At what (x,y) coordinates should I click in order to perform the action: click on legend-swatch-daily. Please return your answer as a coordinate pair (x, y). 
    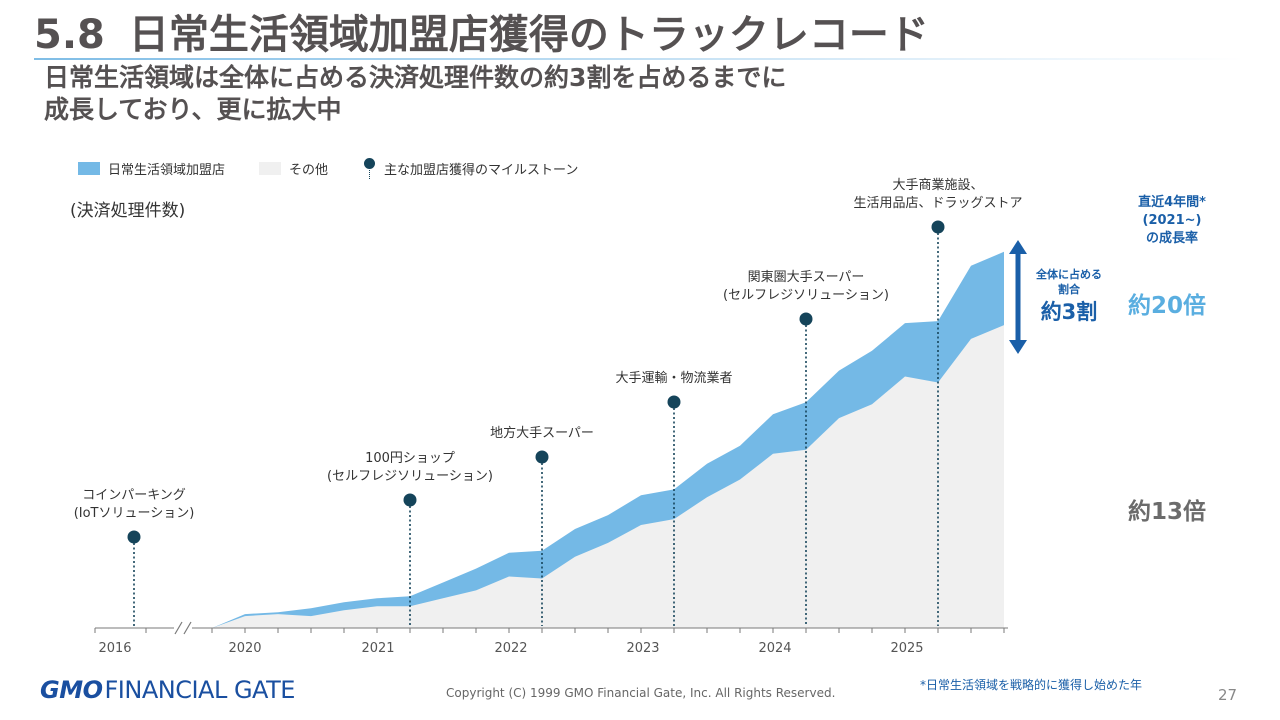
    Looking at the image, I should click on (89, 168).